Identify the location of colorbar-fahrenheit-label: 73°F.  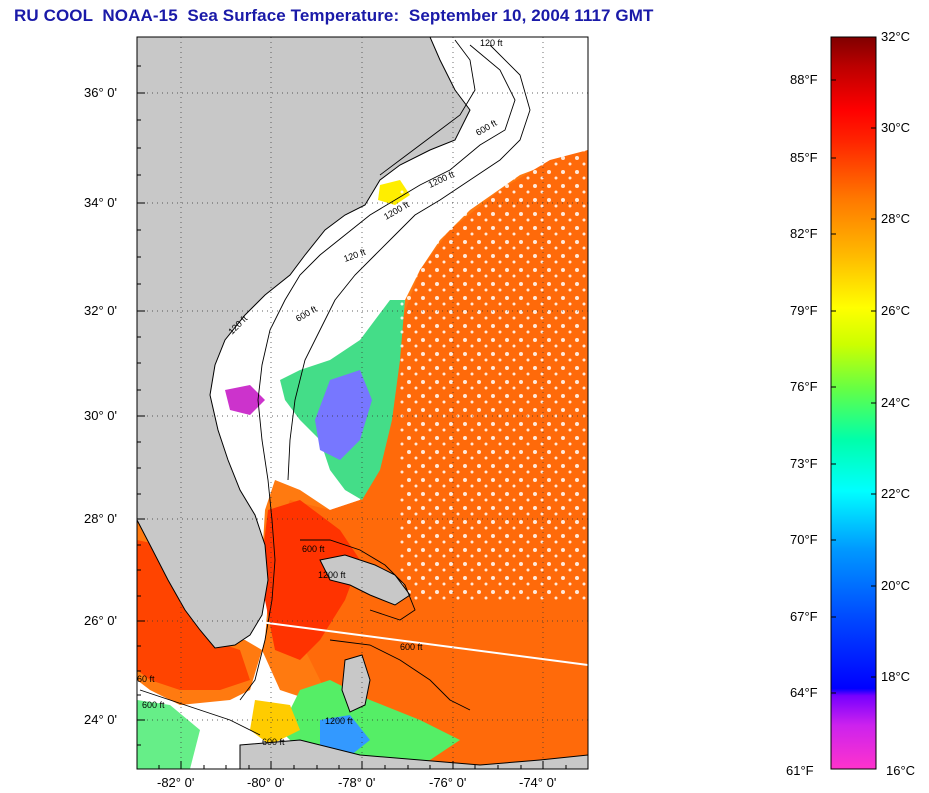
(804, 463).